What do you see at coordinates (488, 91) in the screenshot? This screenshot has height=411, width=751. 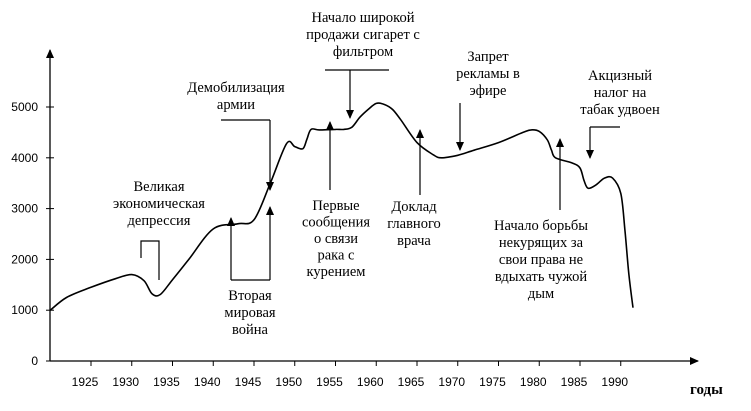 I see `annotation-line: эфире` at bounding box center [488, 91].